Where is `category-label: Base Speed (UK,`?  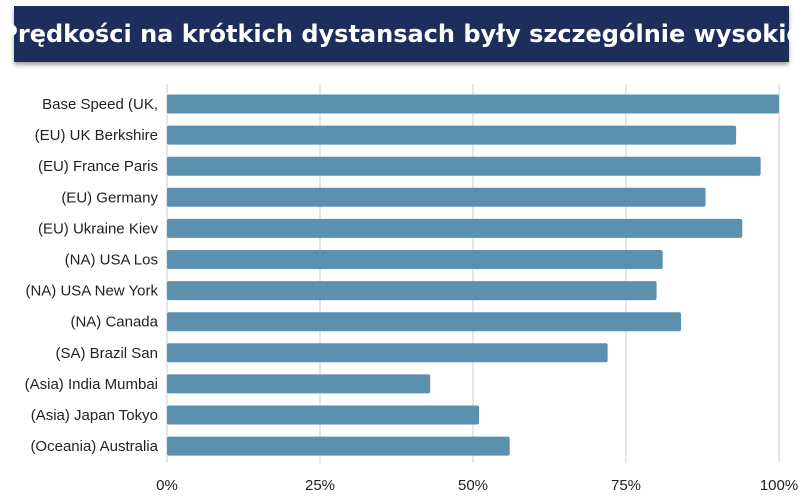 category-label: Base Speed (UK, is located at coordinates (100, 104).